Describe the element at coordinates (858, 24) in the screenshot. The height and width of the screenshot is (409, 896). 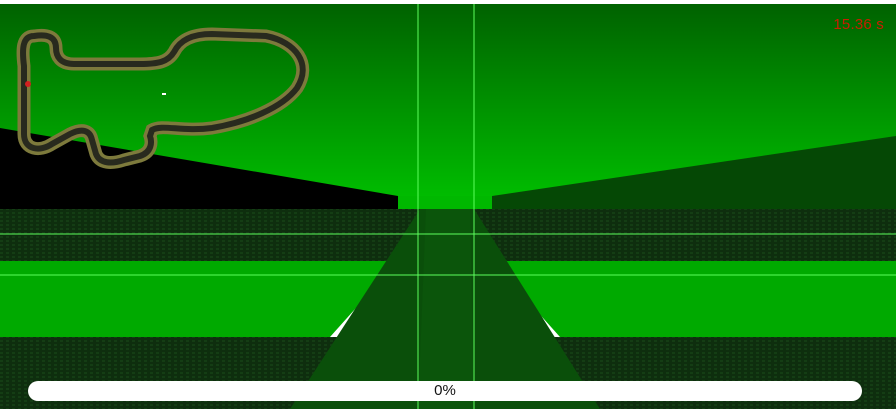
I see `race-timer: 15.36 s` at that location.